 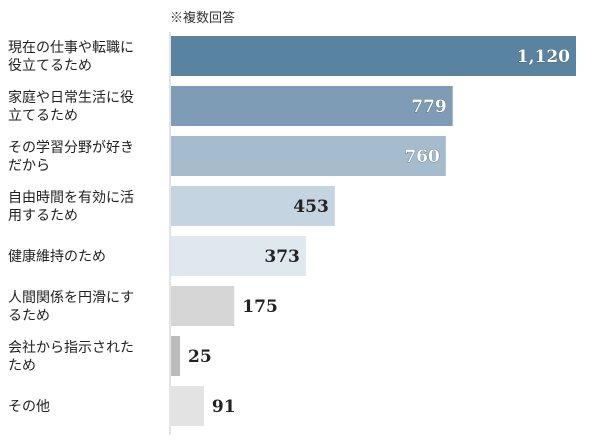 What do you see at coordinates (224, 407) in the screenshot?
I see `value-label-7: 91` at bounding box center [224, 407].